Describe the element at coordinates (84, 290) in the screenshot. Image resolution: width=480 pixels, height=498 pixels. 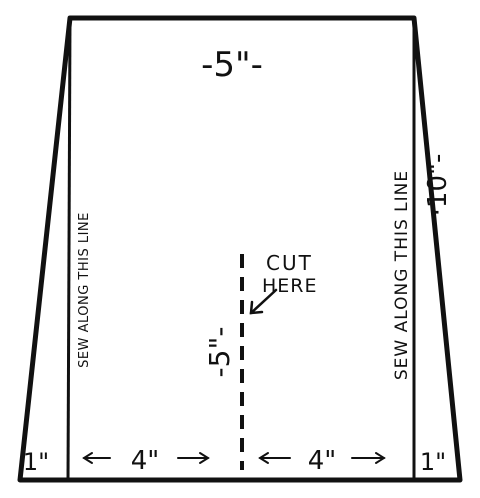
I see `left-sew-label: SEW ALONG THIS LINE` at that location.